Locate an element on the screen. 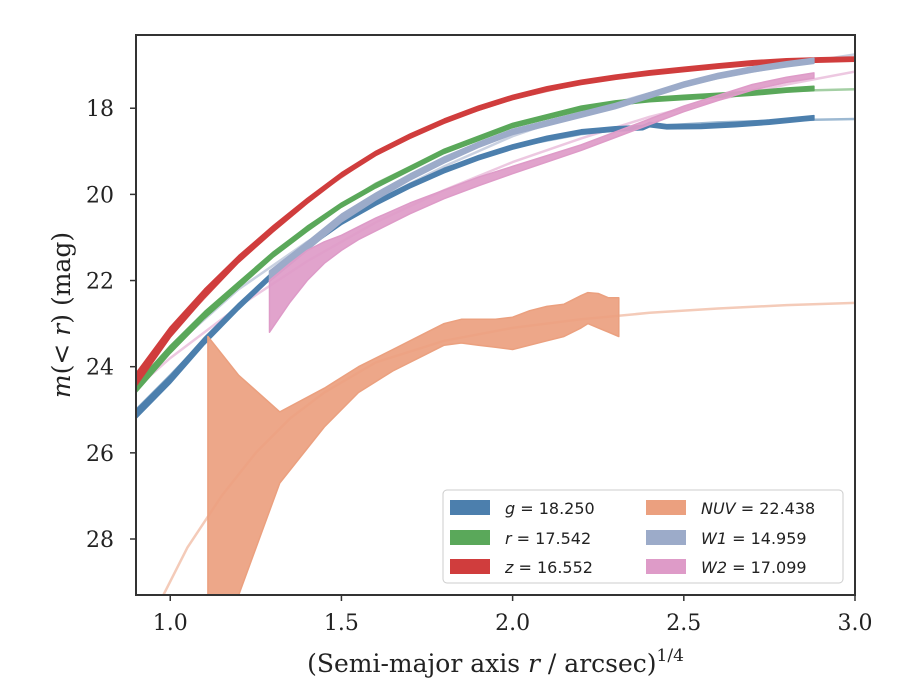 Image resolution: width=900 pixels, height=700 pixels. x-tick-label-3: 2.5 is located at coordinates (683, 623).